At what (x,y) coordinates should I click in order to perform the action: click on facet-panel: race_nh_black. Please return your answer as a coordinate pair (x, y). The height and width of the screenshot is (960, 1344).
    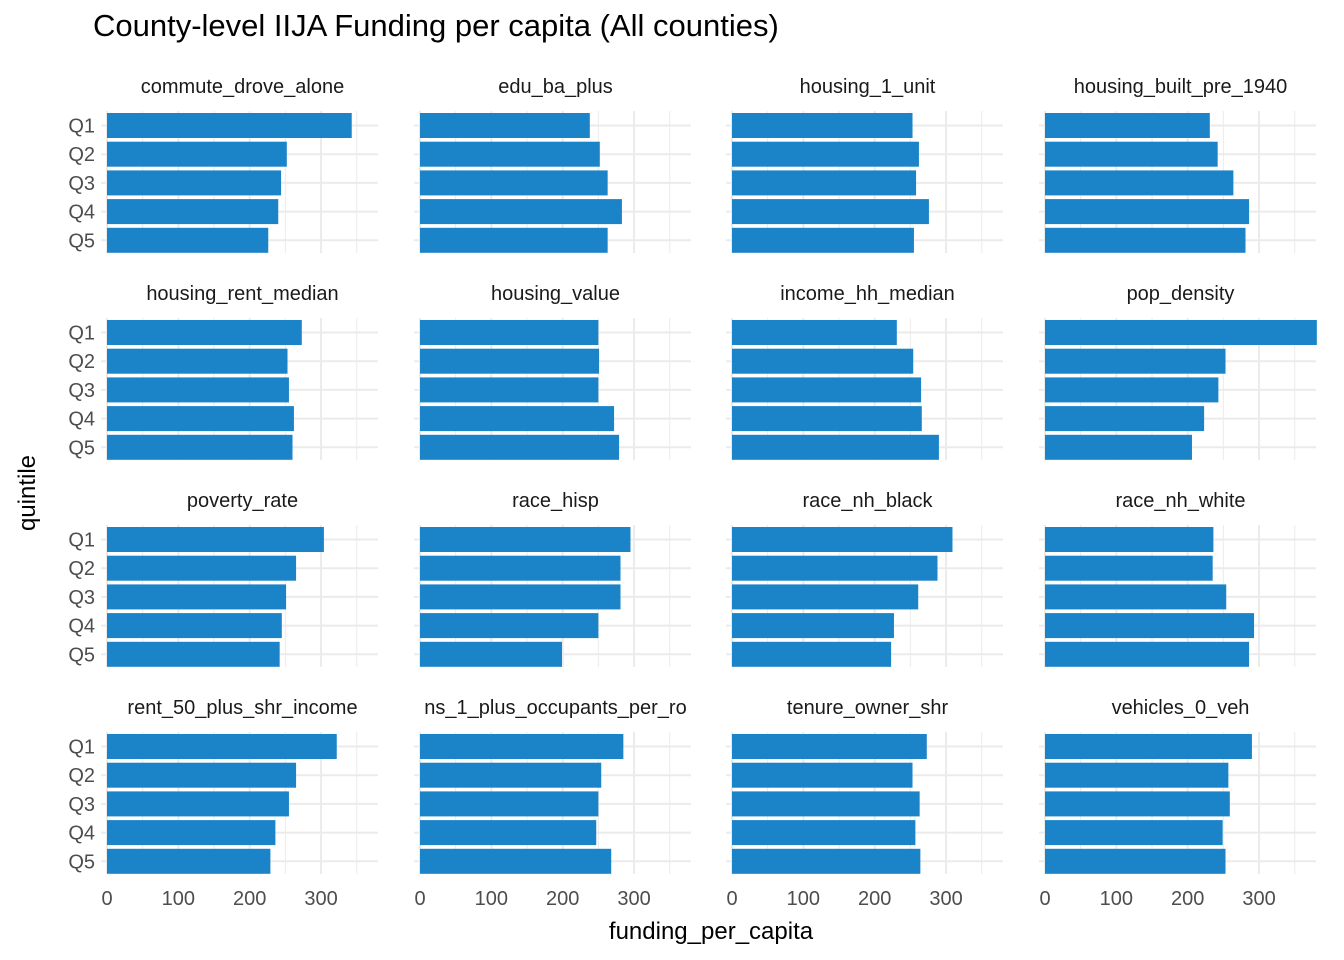
    Looking at the image, I should click on (864, 578).